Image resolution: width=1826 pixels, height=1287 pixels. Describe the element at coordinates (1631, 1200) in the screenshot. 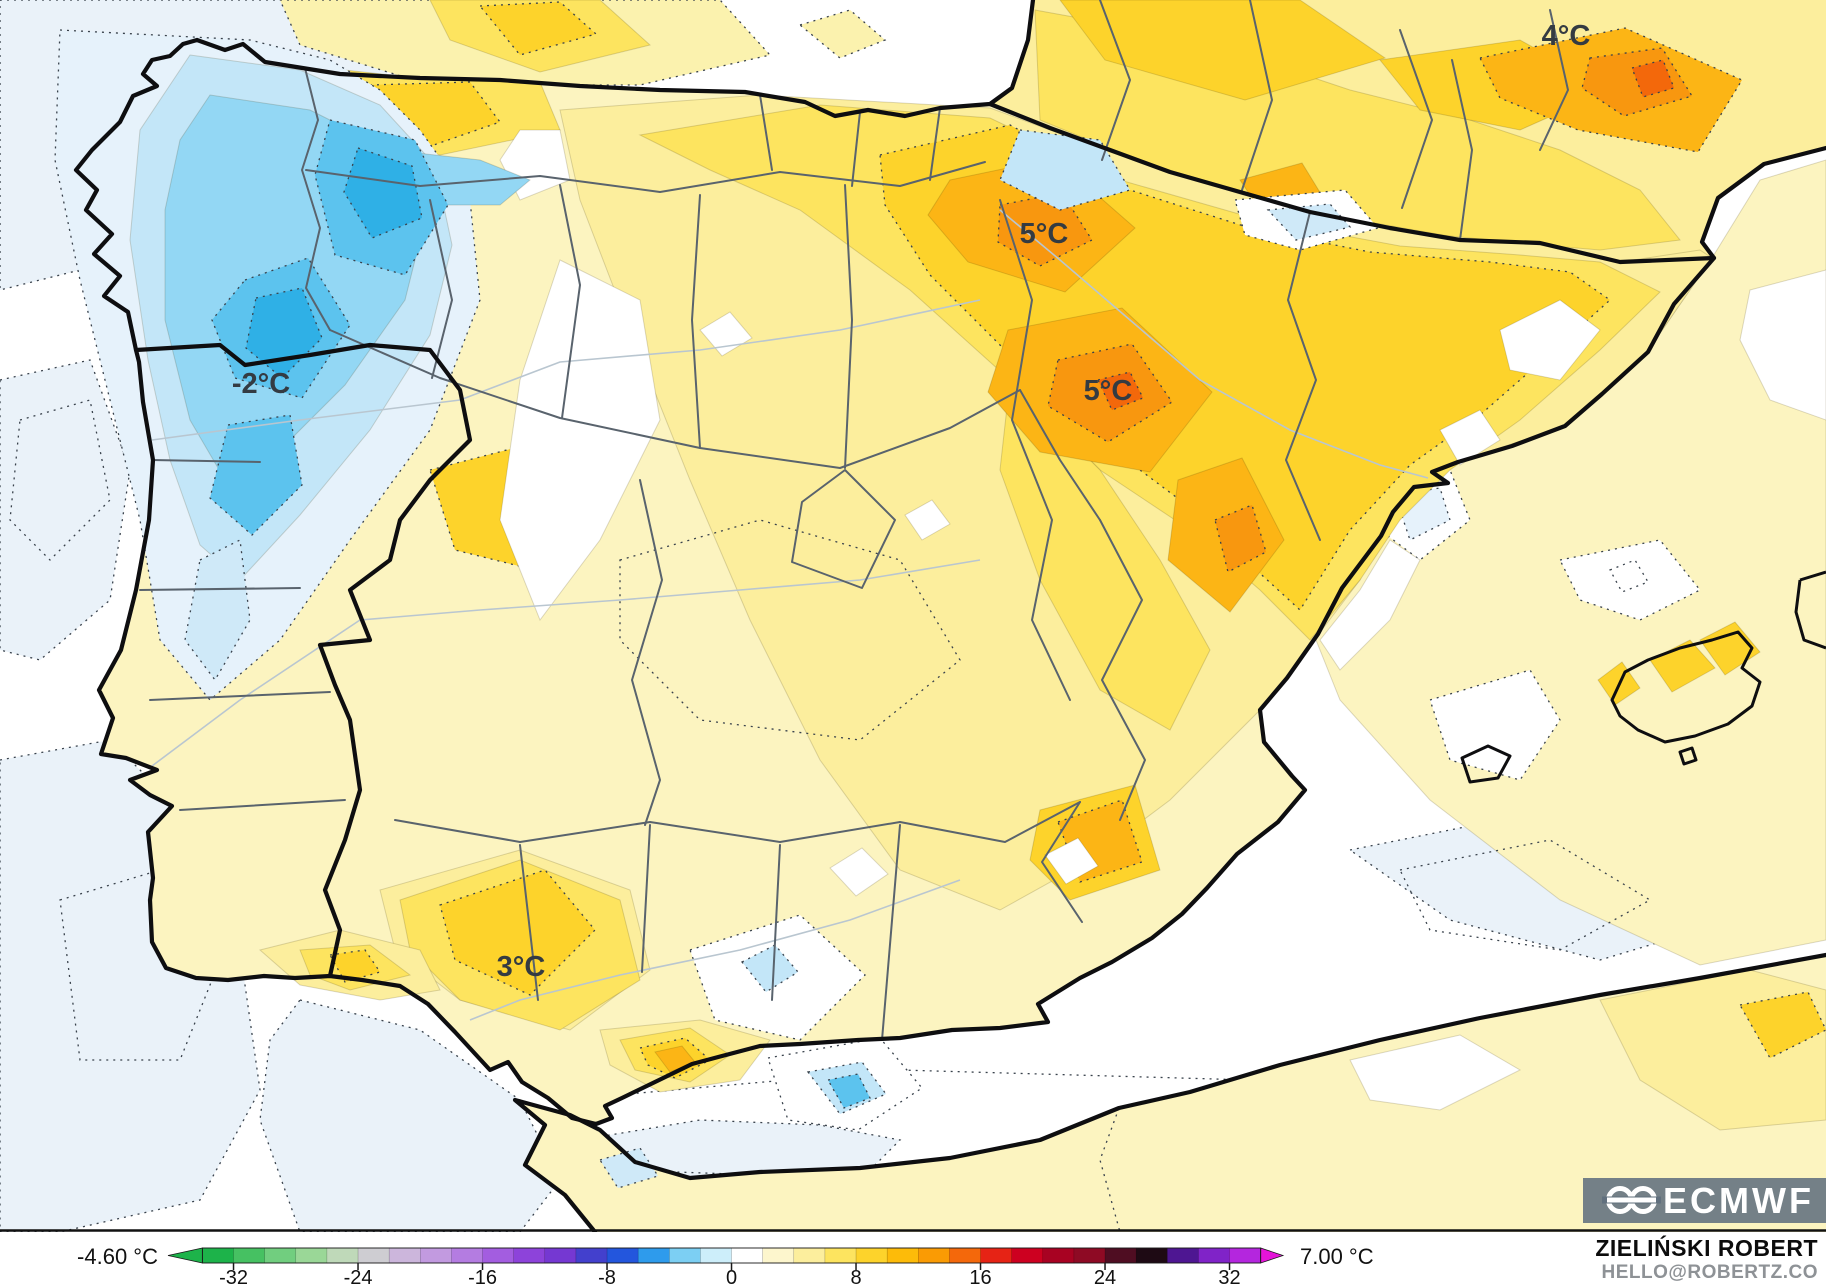

I see `ecmwf-rings-icon` at that location.